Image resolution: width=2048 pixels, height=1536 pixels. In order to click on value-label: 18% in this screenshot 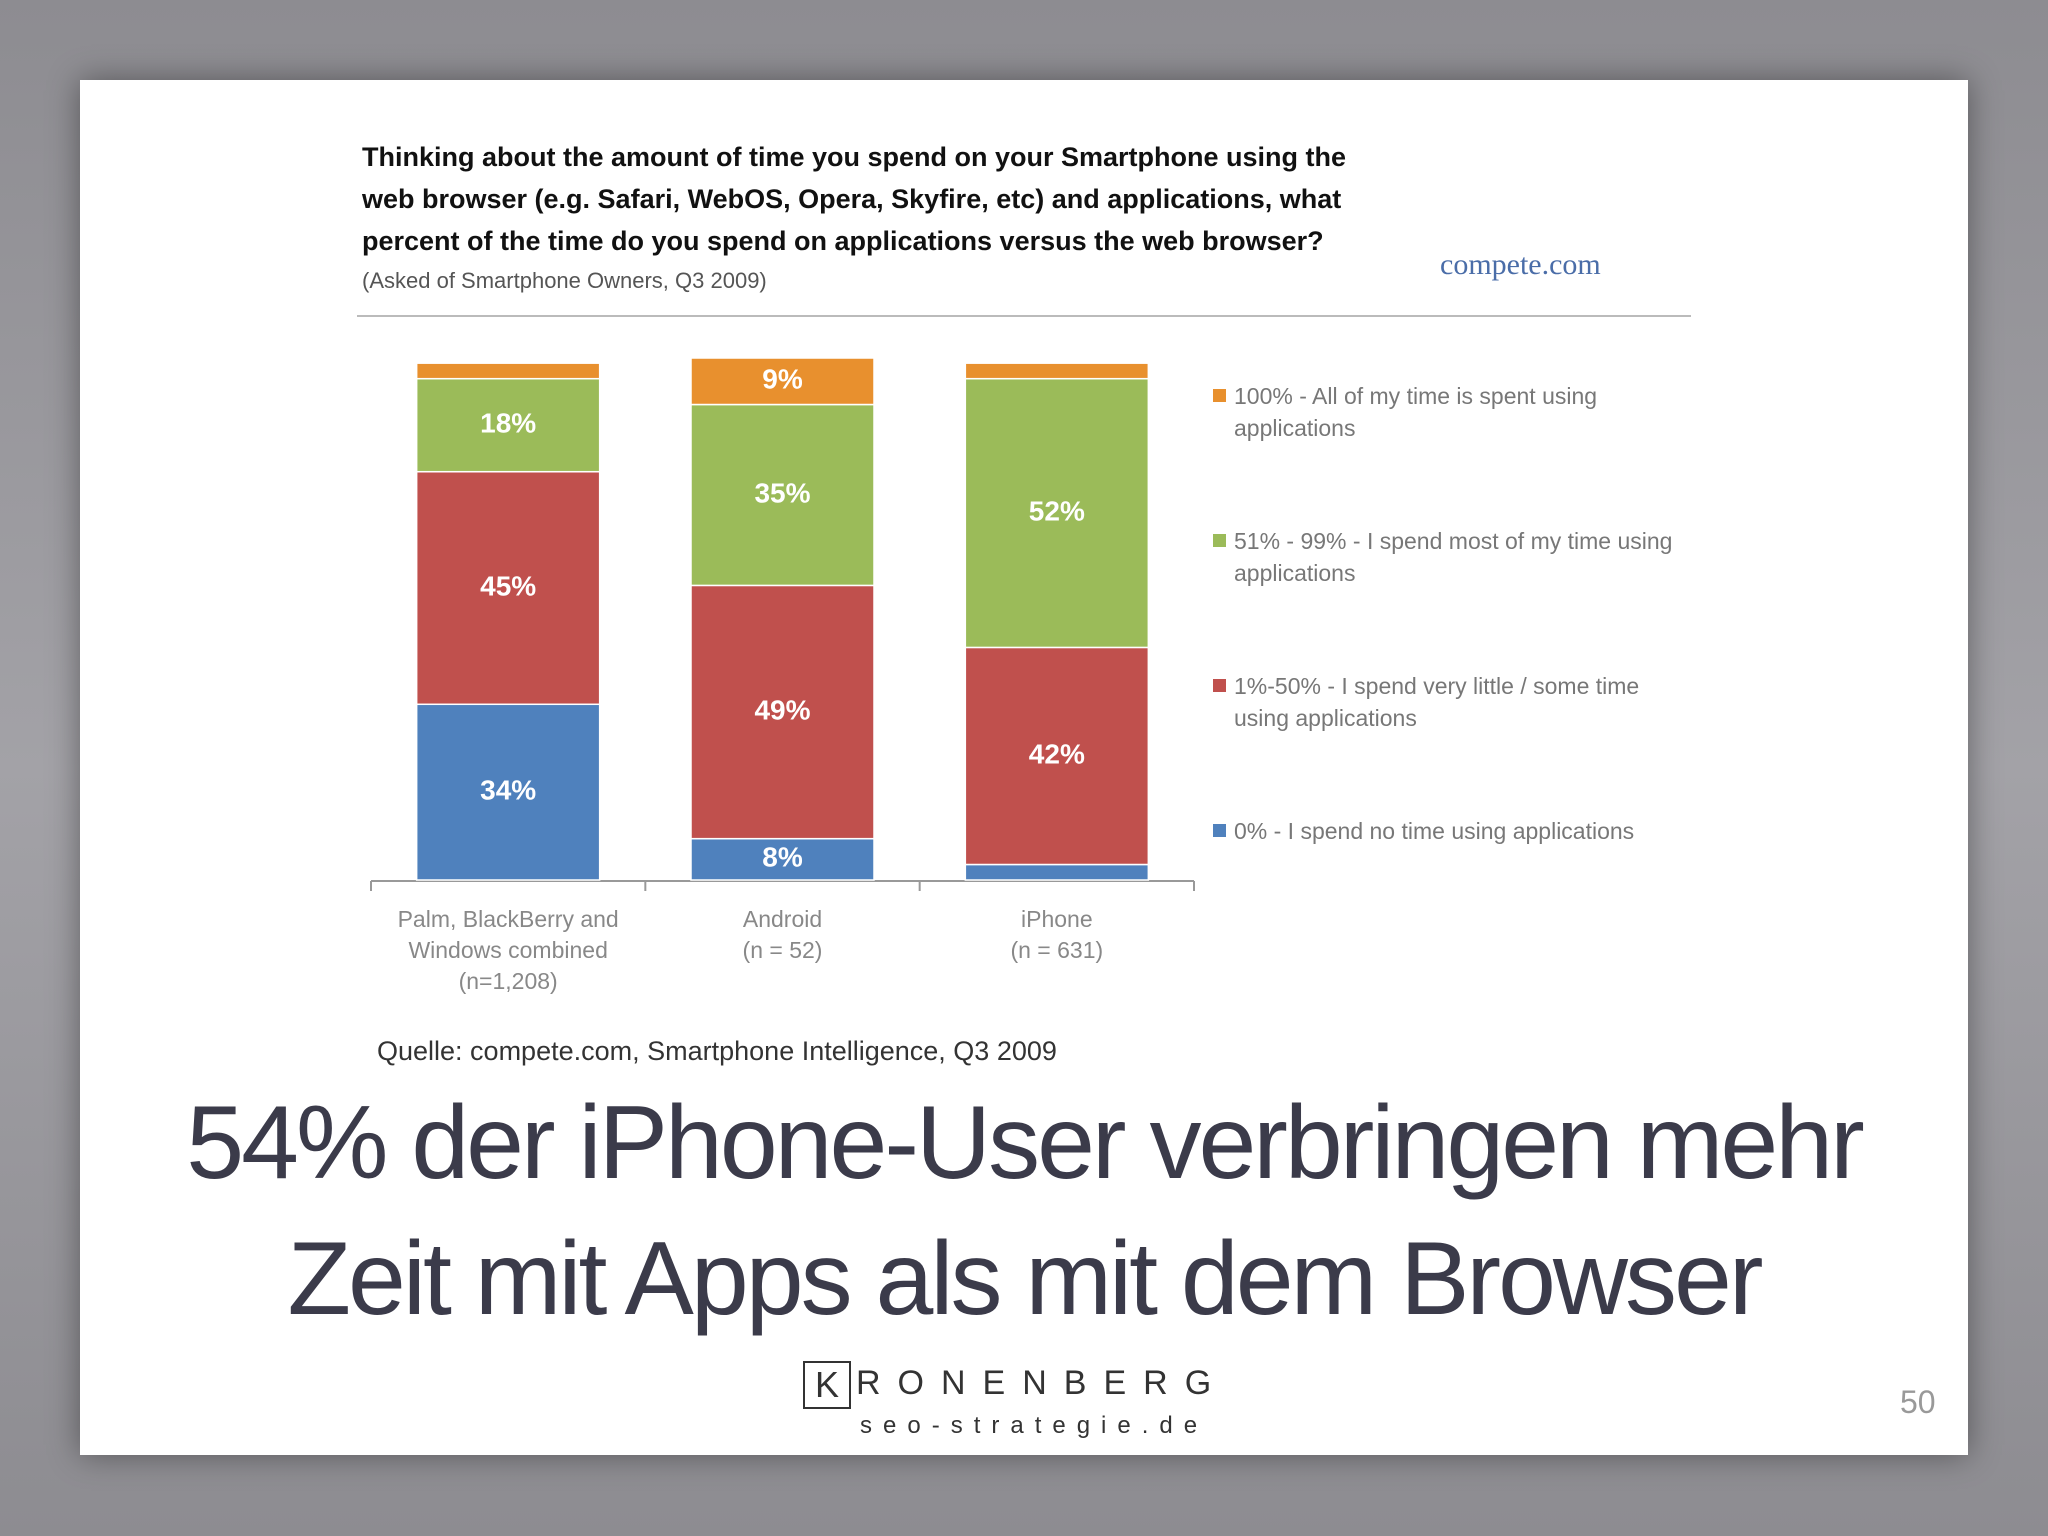, I will do `click(508, 423)`.